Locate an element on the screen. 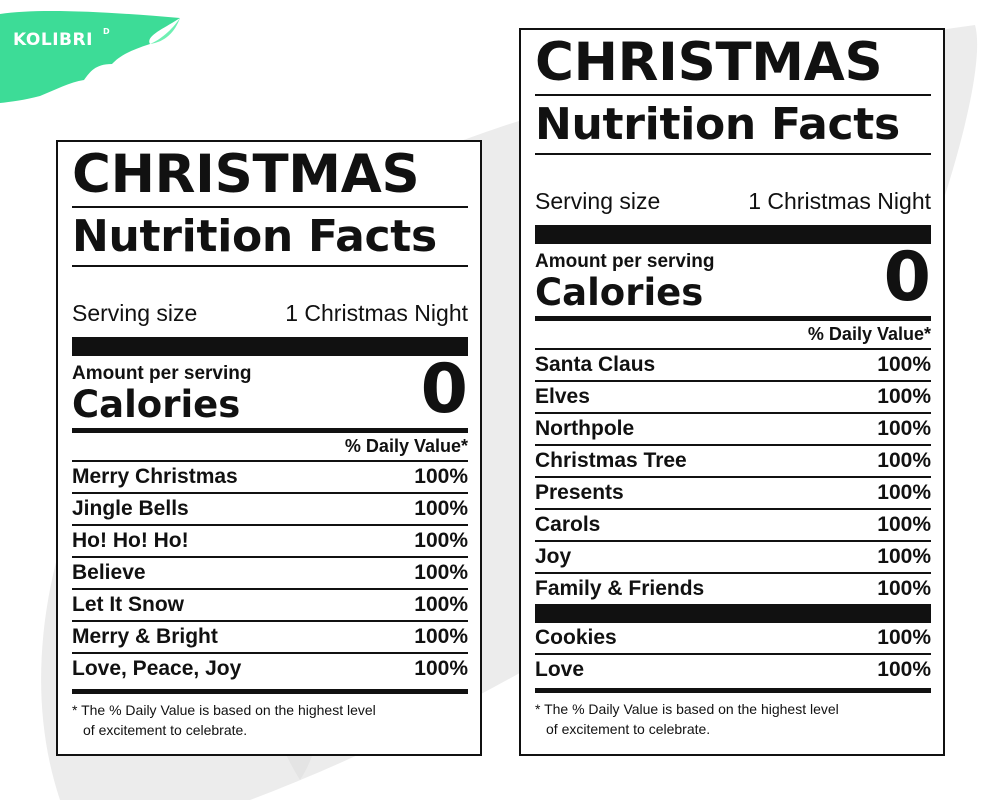 The width and height of the screenshot is (1001, 800). nutrient-name: Cookies is located at coordinates (576, 637).